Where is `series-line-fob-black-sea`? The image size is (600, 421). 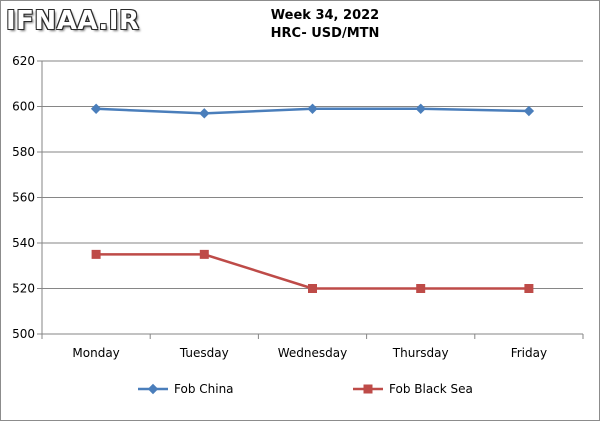
series-line-fob-black-sea is located at coordinates (312, 271).